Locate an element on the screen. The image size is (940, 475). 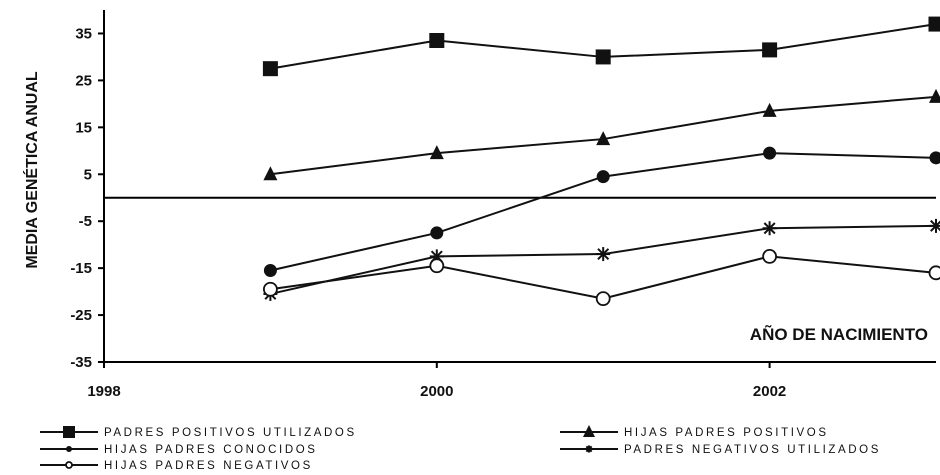
legend-item: HIJAS PADRES POSITIVOS is located at coordinates (694, 432).